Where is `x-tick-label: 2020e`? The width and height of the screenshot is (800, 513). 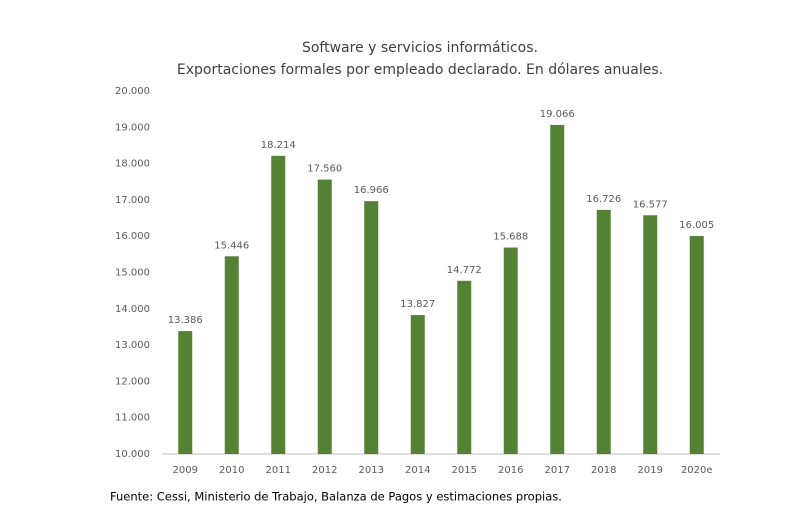 x-tick-label: 2020e is located at coordinates (697, 470).